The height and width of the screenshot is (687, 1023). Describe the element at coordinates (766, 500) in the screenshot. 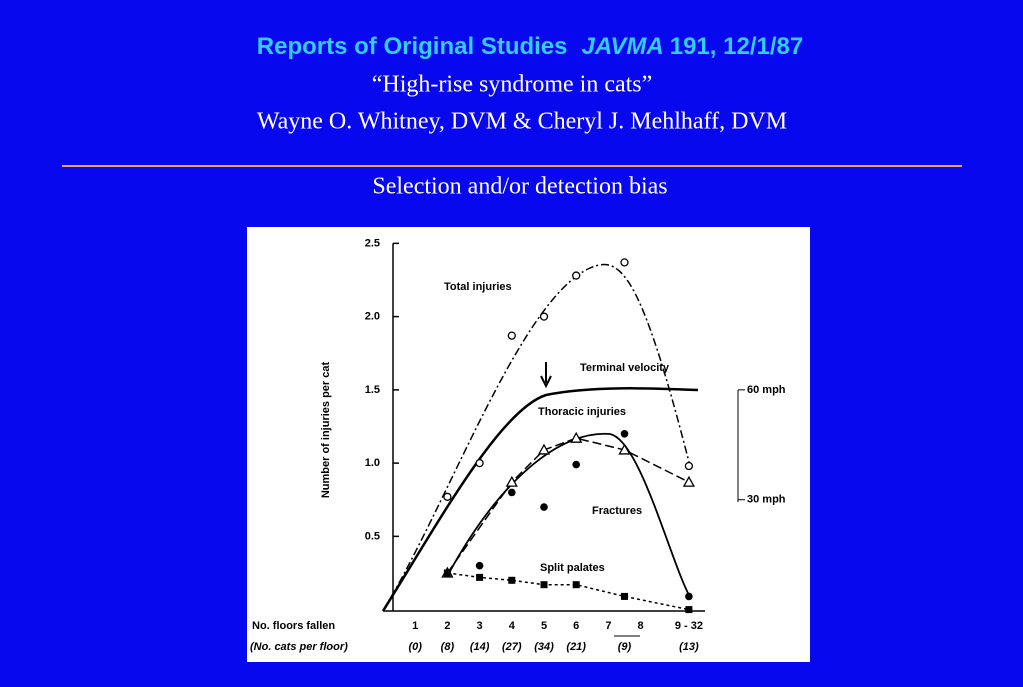

I see `y2-tick-label: 30 mph` at that location.